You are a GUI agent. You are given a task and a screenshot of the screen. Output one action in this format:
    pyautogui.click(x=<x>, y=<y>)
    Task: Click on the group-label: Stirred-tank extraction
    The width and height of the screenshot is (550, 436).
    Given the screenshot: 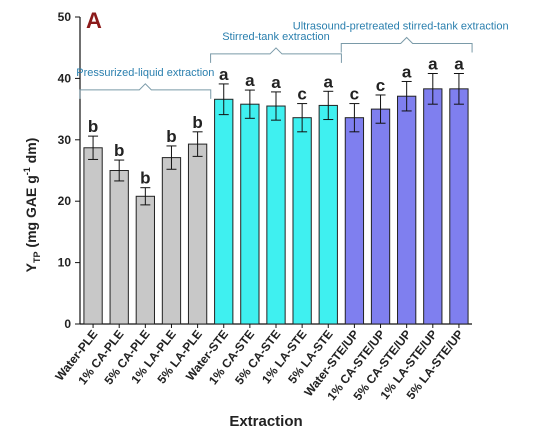 What is the action you would take?
    pyautogui.click(x=276, y=37)
    